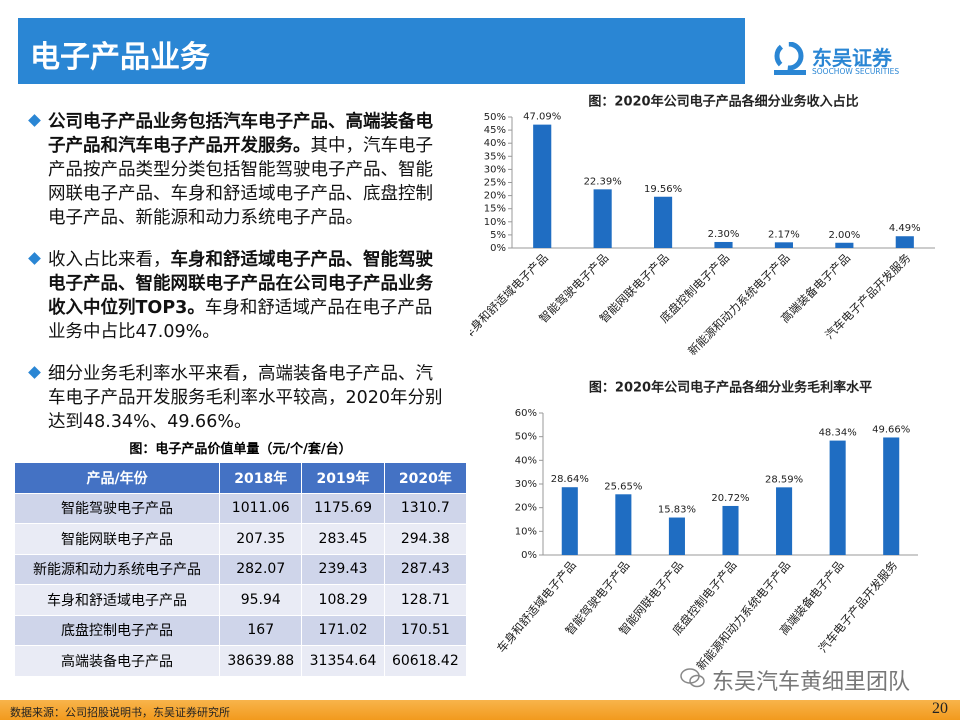  Describe the element at coordinates (570, 479) in the screenshot. I see `value-label: 28.64%` at that location.